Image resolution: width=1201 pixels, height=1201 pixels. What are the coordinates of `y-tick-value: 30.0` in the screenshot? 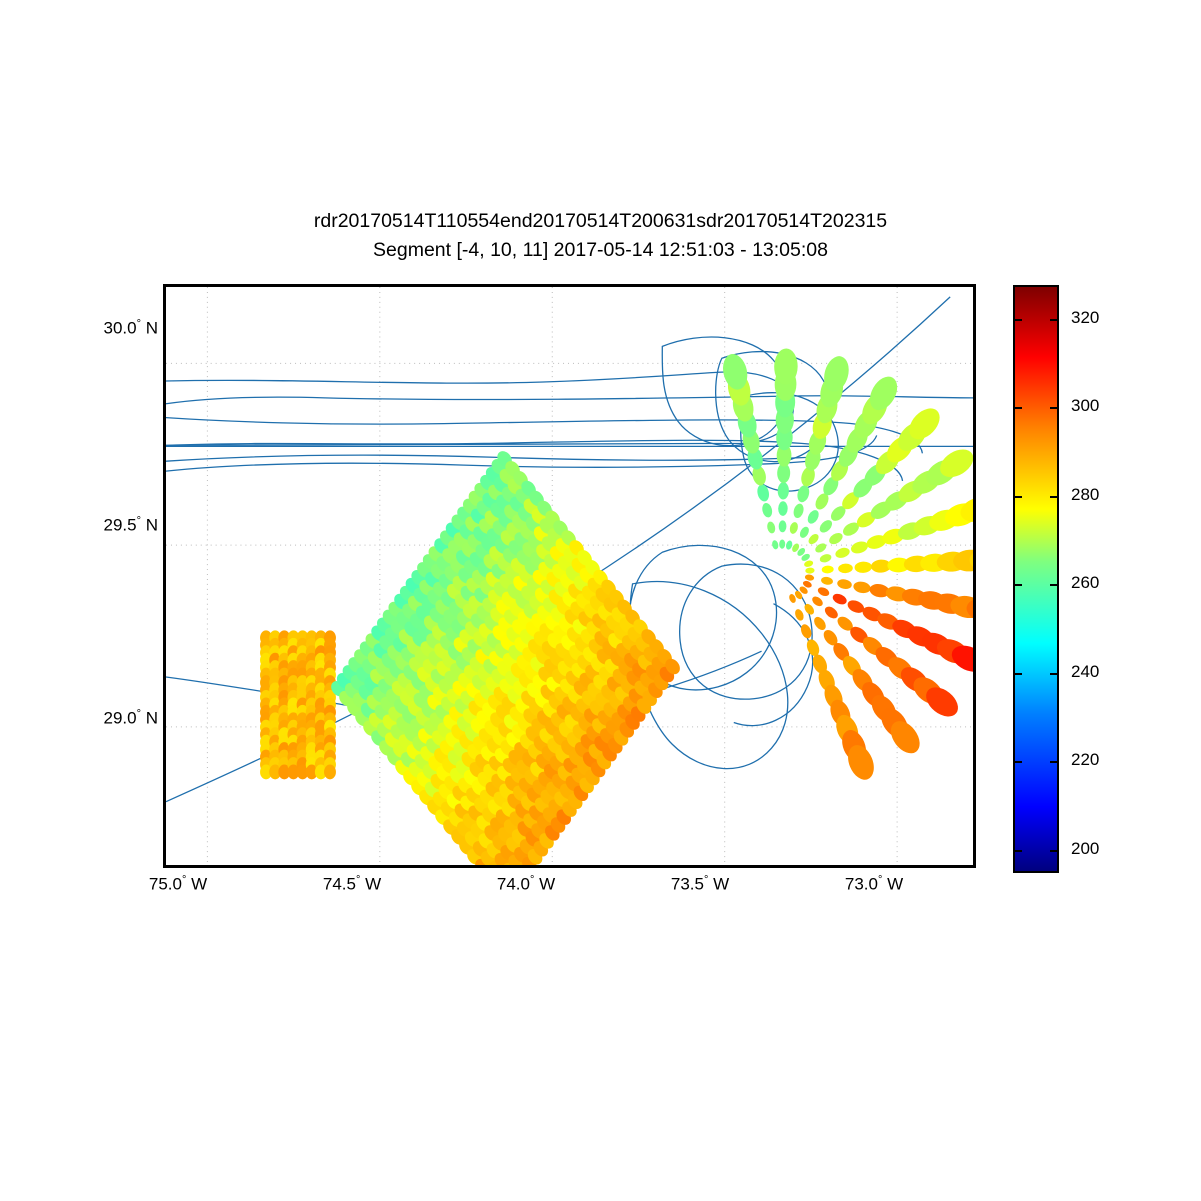 It's located at (120, 328).